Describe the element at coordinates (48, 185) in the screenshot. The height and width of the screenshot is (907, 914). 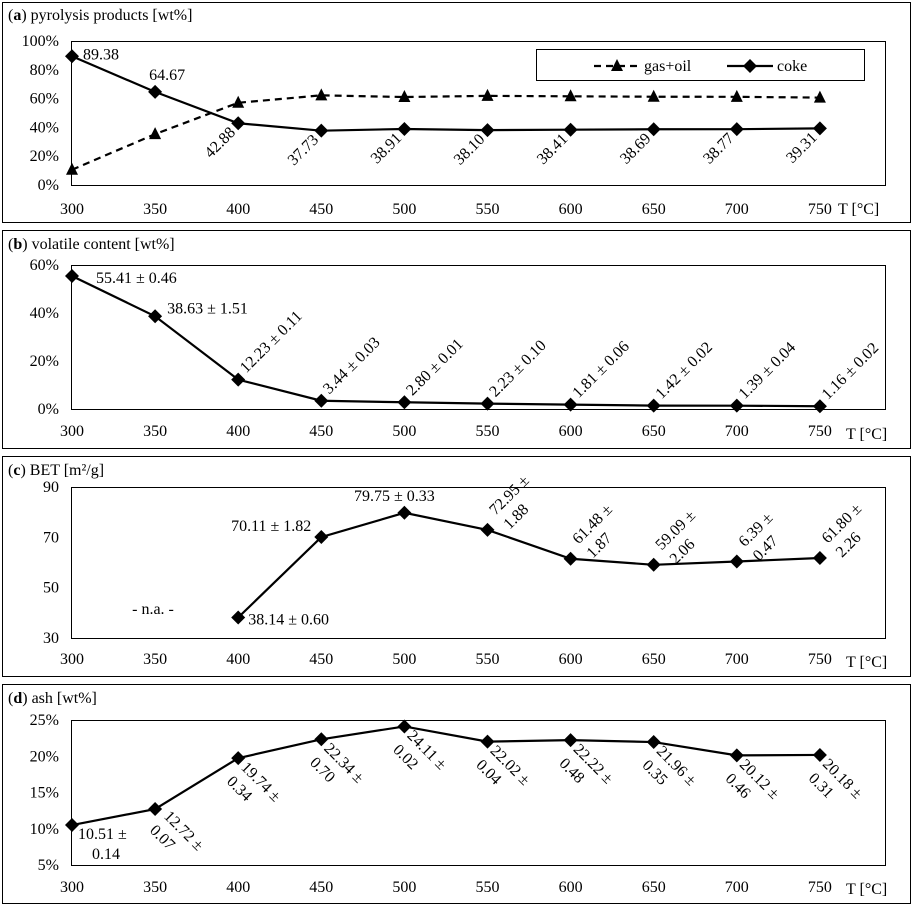
I see `panel-a-y-tick-label: 0%` at that location.